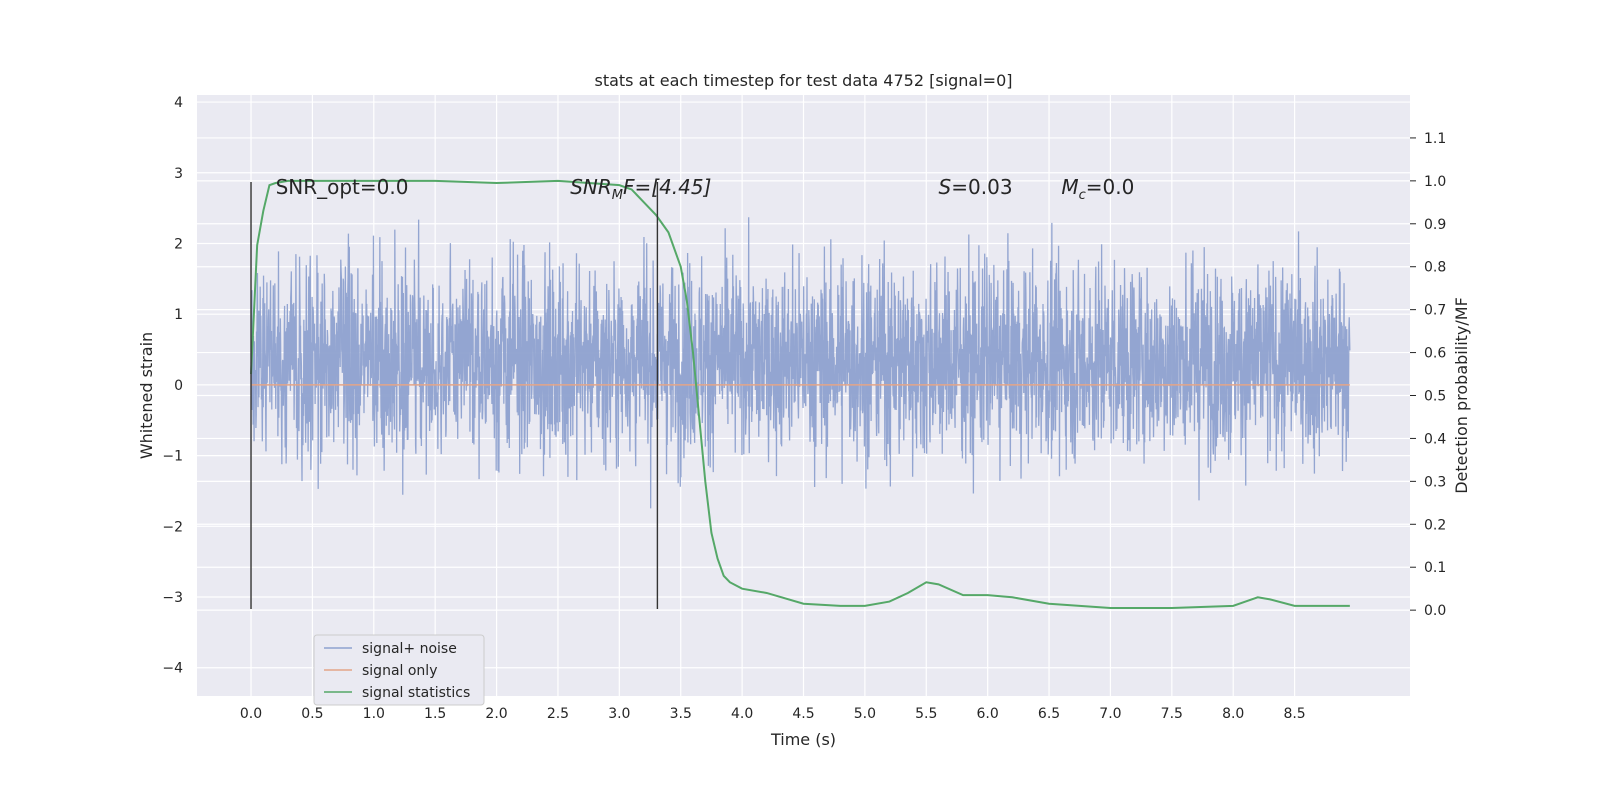 Image resolution: width=1600 pixels, height=800 pixels. What do you see at coordinates (178, 103) in the screenshot?
I see `y-tick-label-left: 4` at bounding box center [178, 103].